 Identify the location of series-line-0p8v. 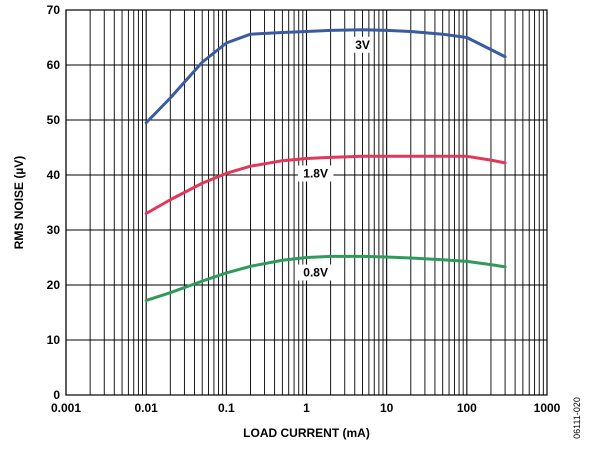
(325, 278).